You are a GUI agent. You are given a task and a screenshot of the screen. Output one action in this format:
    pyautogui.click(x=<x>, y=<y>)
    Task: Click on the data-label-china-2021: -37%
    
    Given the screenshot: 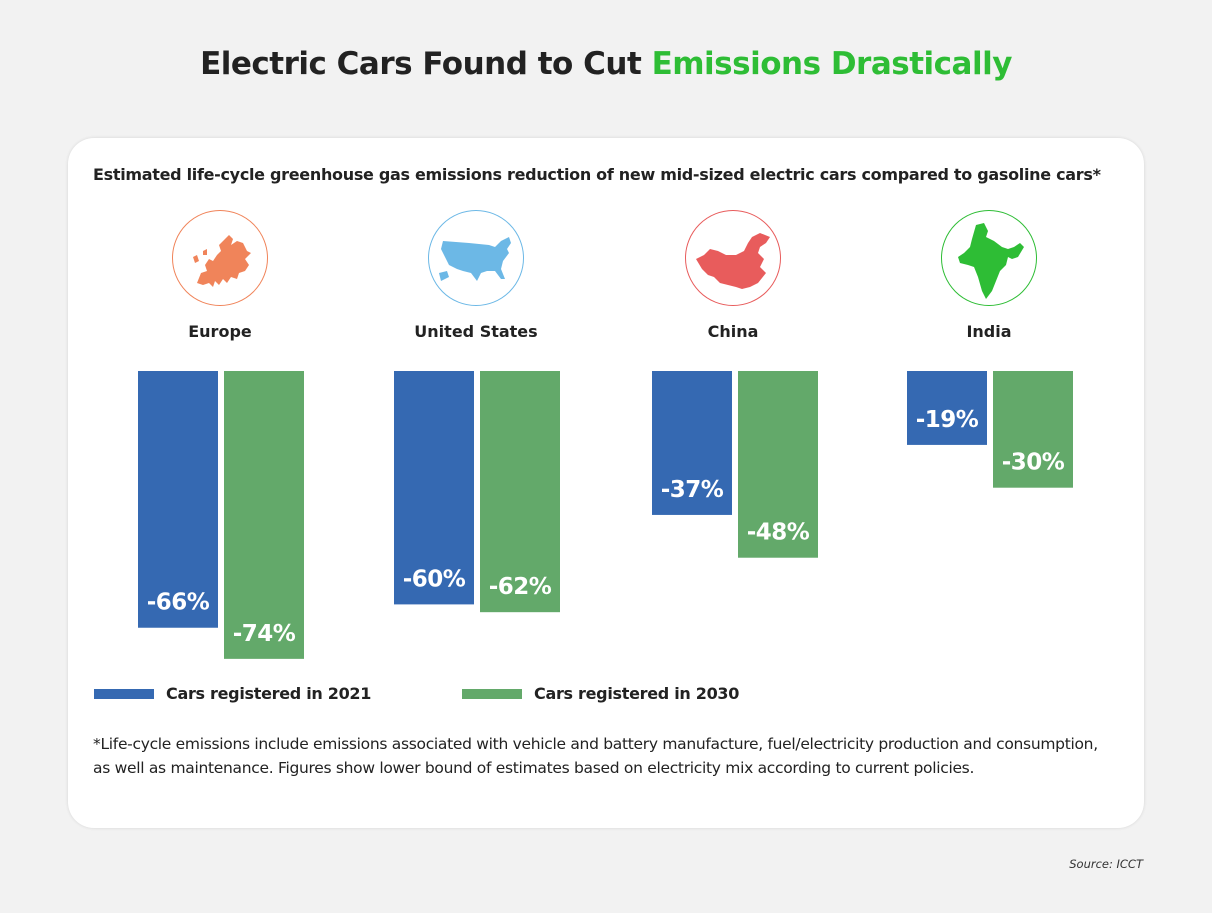 What is the action you would take?
    pyautogui.click(x=692, y=490)
    